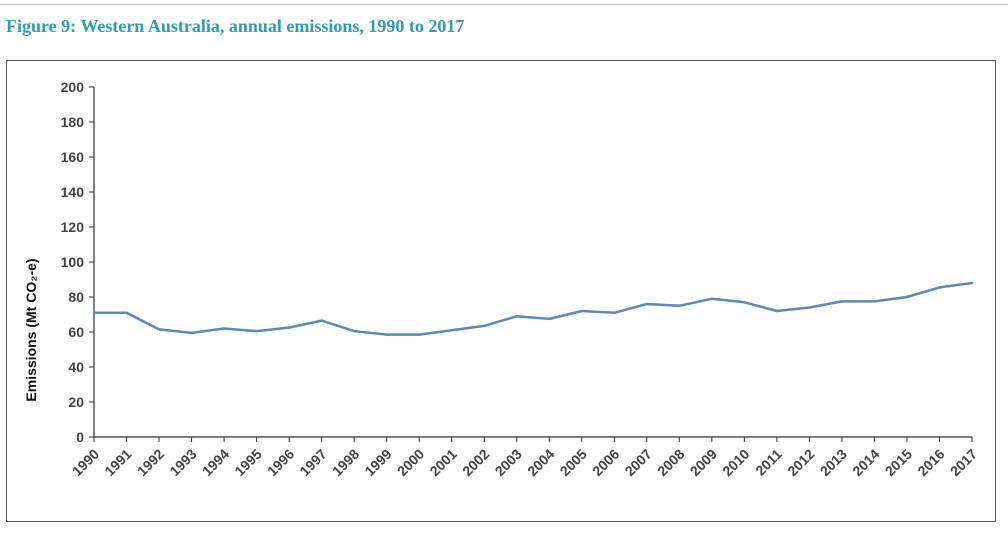 The width and height of the screenshot is (1008, 535). I want to click on x-tick-label: 1991, so click(117, 462).